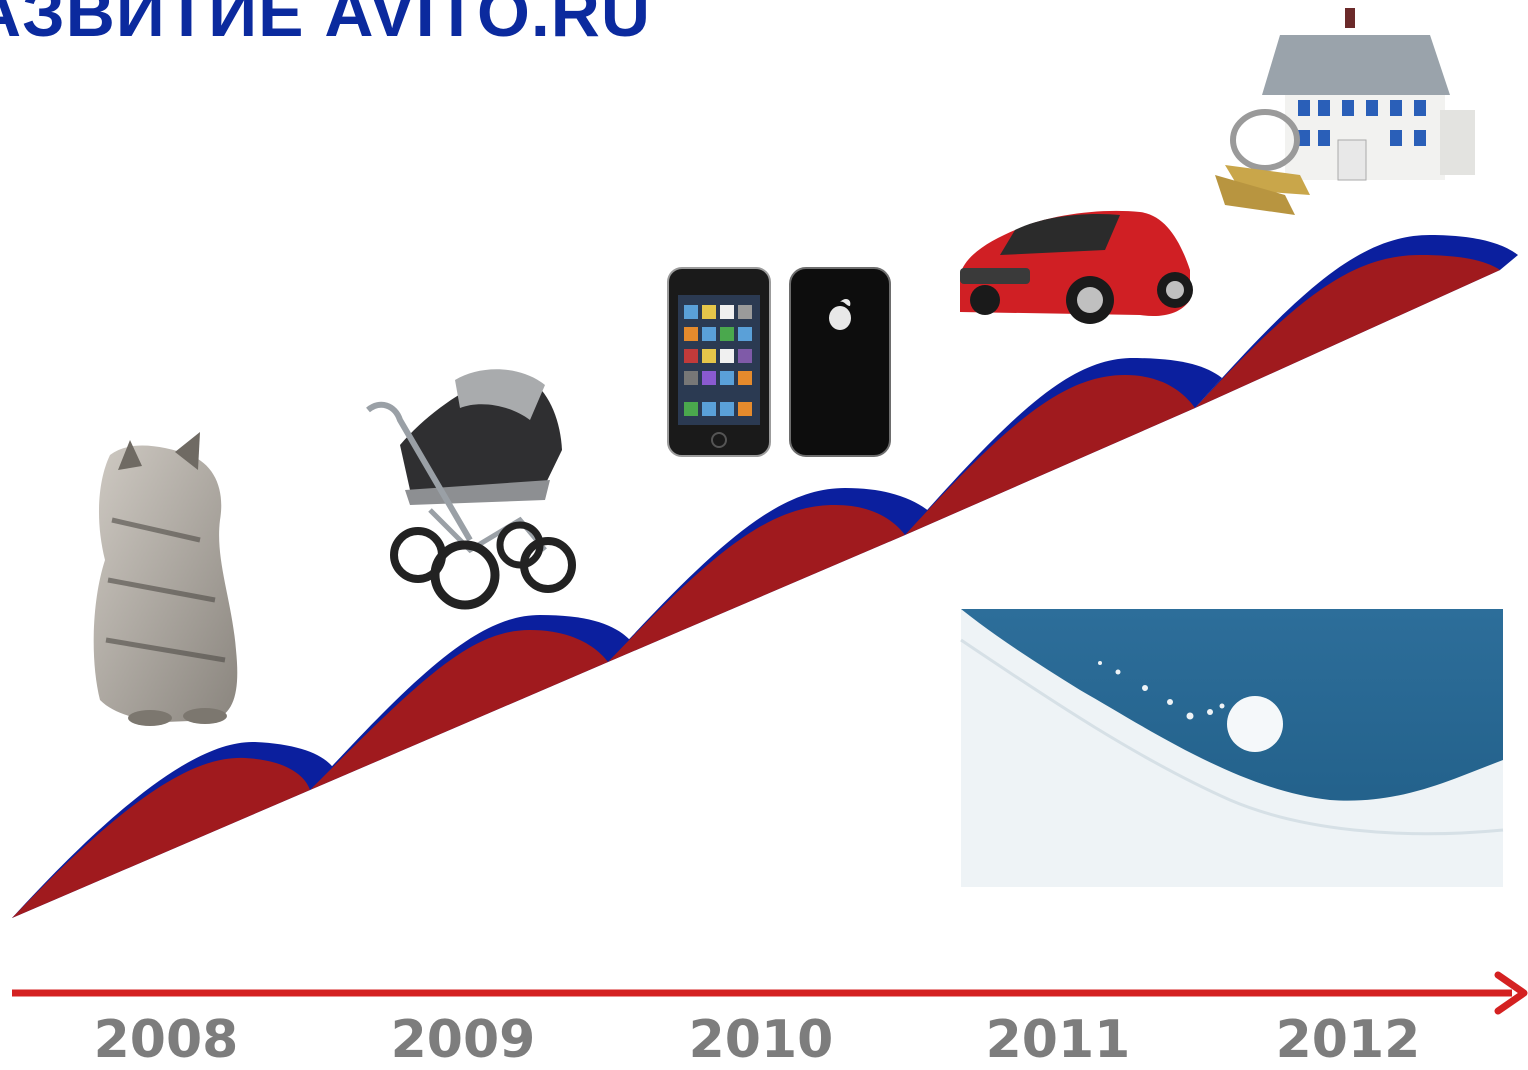 The image size is (1528, 1070). Describe the element at coordinates (166, 1040) in the screenshot. I see `year-label-2008: 2008` at that location.